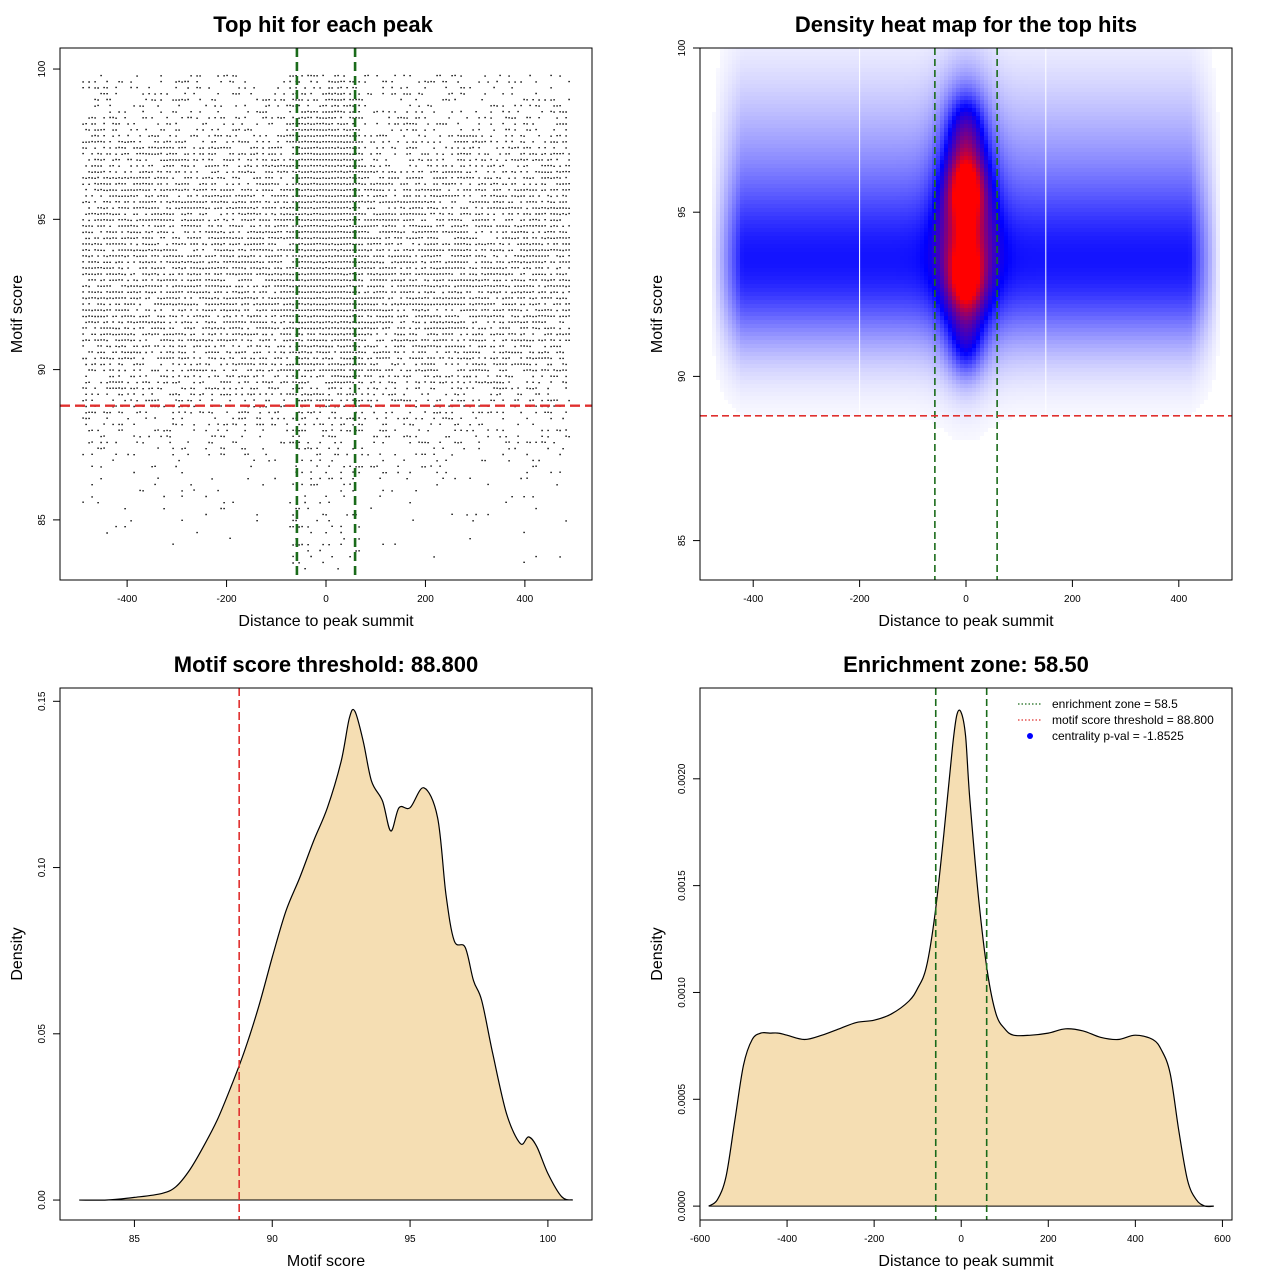  What do you see at coordinates (1222, 1239) in the screenshot?
I see `x-tick-label: 600` at bounding box center [1222, 1239].